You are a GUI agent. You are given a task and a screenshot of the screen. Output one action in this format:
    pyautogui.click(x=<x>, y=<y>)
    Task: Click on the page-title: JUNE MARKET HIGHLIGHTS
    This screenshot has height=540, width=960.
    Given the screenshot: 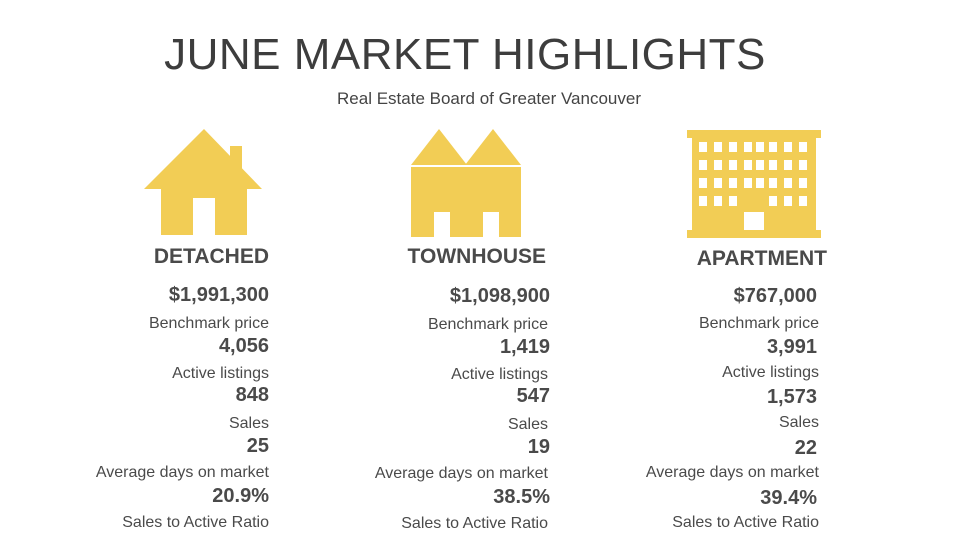 What is the action you would take?
    pyautogui.click(x=465, y=54)
    